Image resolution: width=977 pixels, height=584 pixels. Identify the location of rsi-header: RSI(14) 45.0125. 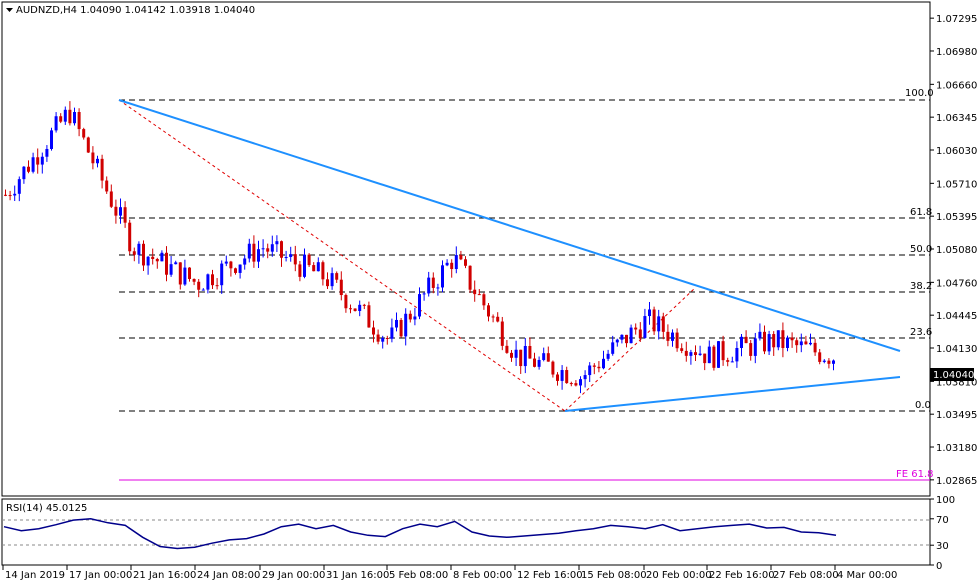
(46, 508).